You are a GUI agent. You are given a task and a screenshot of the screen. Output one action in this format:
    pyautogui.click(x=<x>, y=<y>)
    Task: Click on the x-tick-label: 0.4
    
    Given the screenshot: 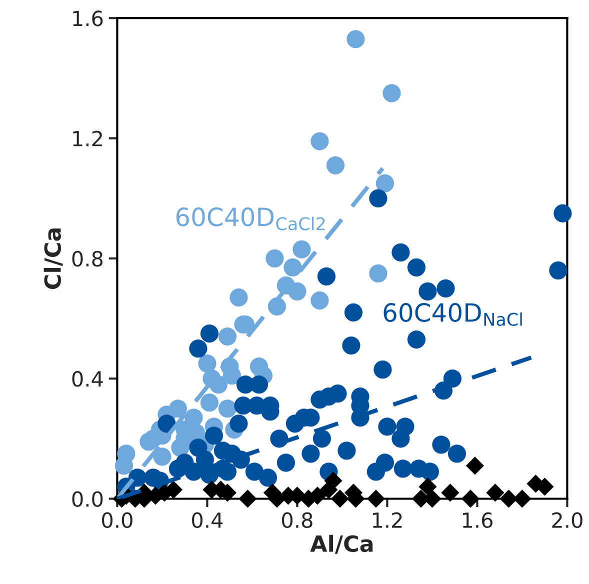 What is the action you would take?
    pyautogui.click(x=207, y=520)
    